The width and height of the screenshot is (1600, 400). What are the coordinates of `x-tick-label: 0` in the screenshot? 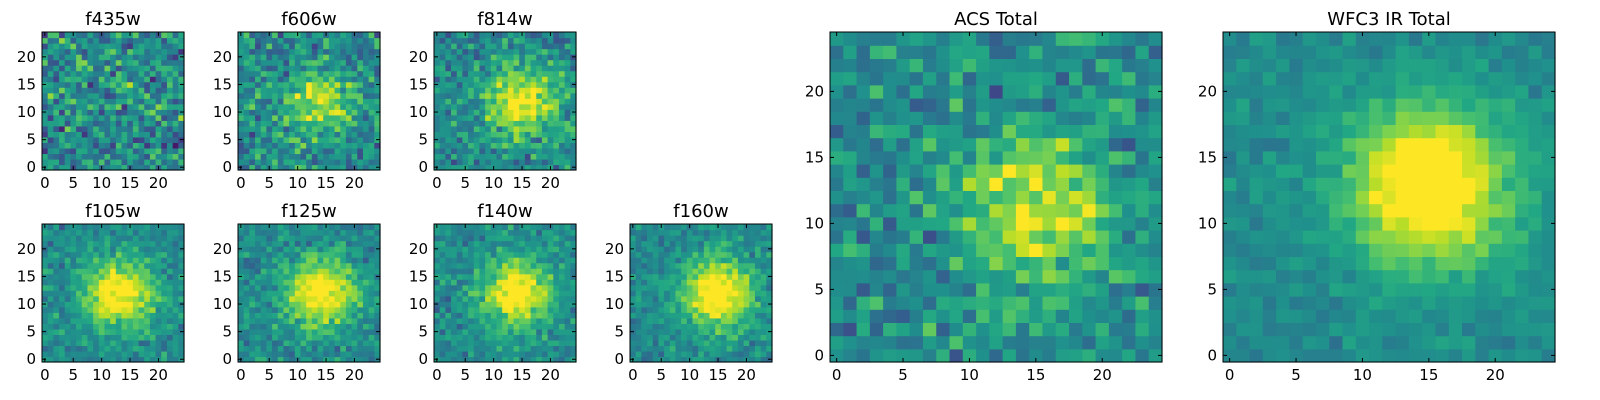 It's located at (437, 375).